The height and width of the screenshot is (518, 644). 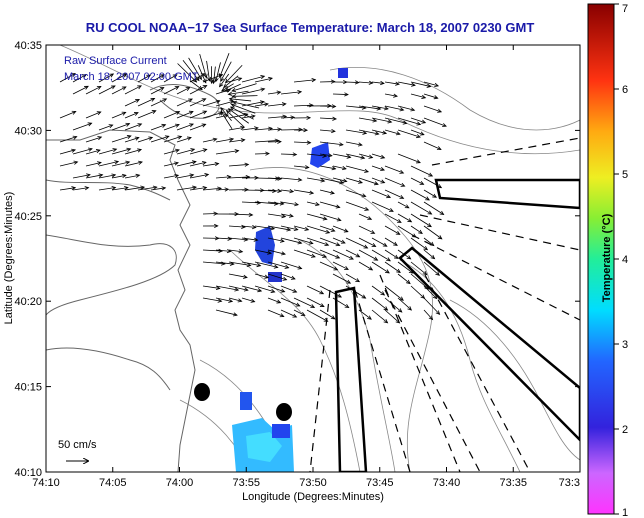 What do you see at coordinates (513, 483) in the screenshot?
I see `x-tick-label: 73:35` at bounding box center [513, 483].